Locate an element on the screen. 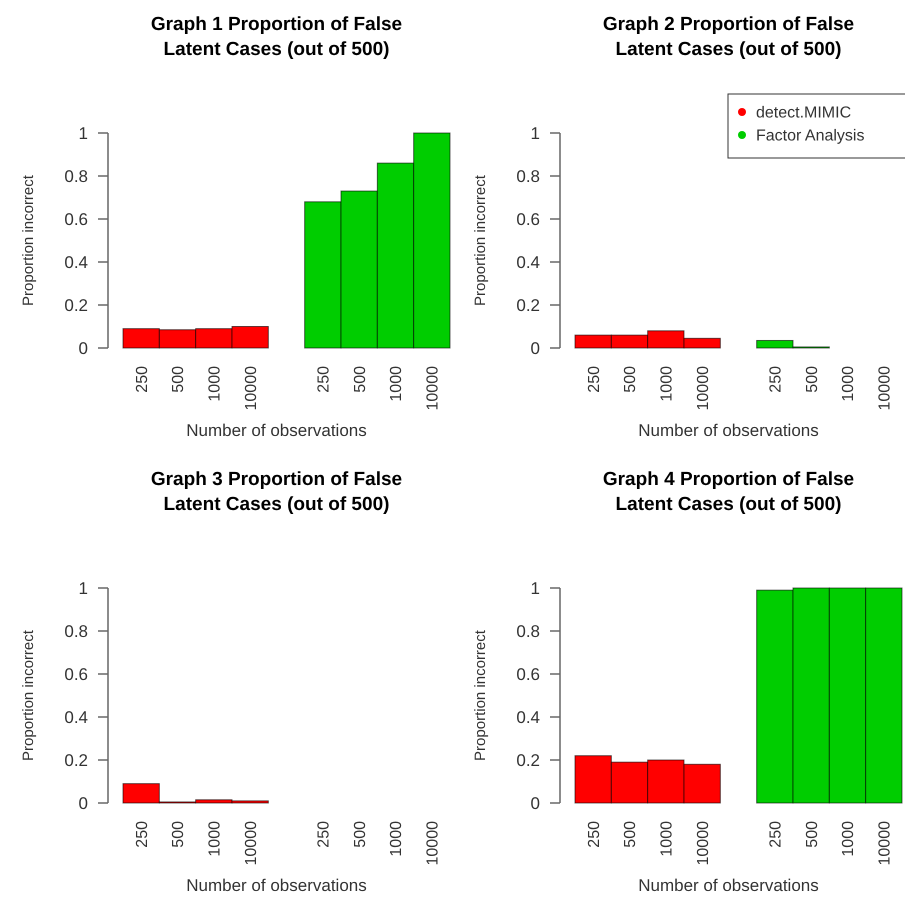 This screenshot has width=905, height=910. chart-title: Graph 1 Proportion of False Latent Cases (out of 500) is located at coordinates (276, 37).